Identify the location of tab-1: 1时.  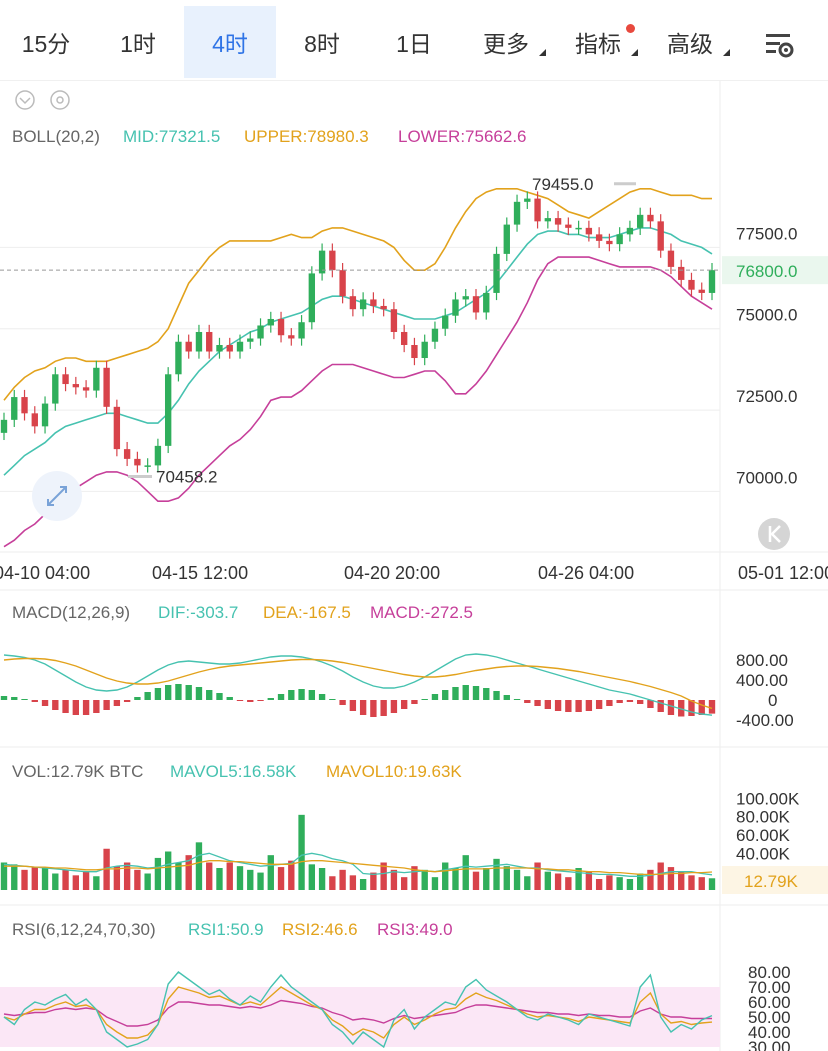
(138, 42).